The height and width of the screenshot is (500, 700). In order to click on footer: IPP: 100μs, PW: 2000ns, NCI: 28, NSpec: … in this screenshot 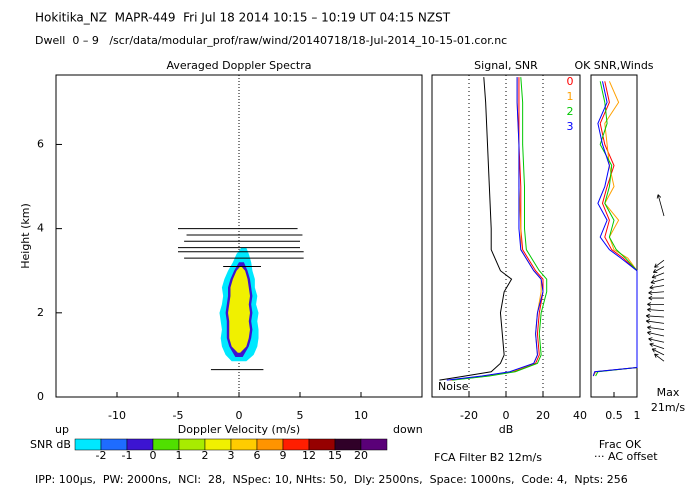, I will do `click(331, 479)`.